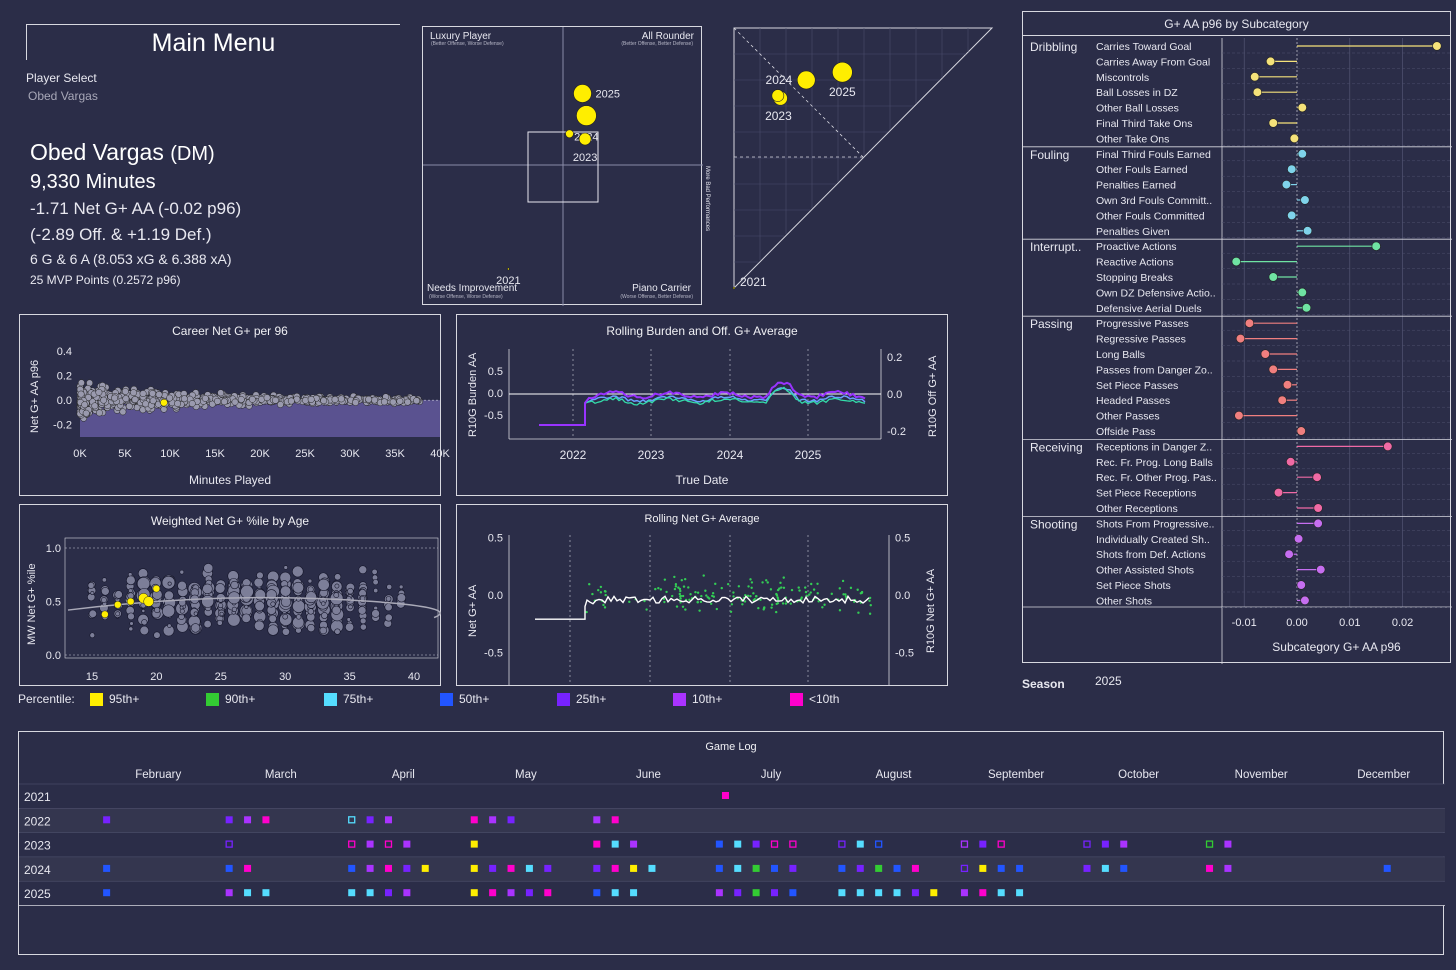  I want to click on player-mvp: 25 MVP Points (0.2572 p96), so click(105, 280).